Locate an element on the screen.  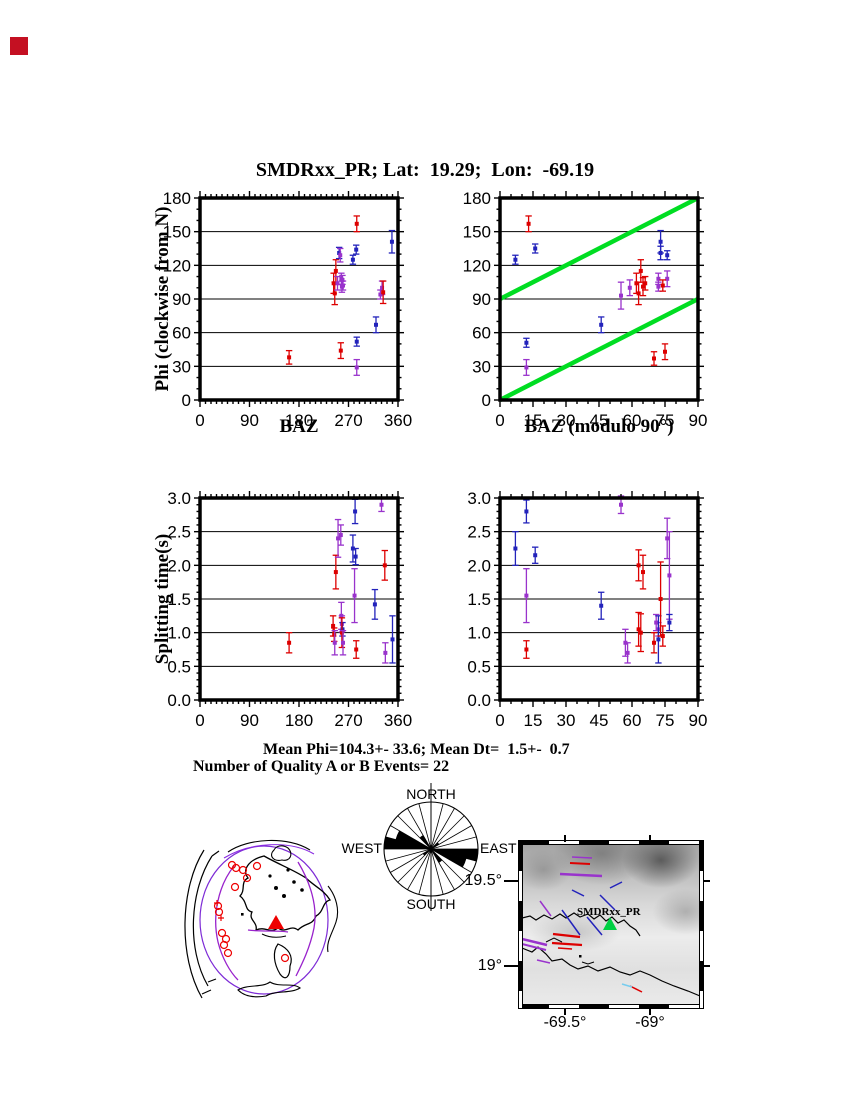
plot-dt-vs-bazmod90: 0 15 30 45 60 75 90 0.0 0.5 1.0 1.5 2.0 2.5 3.0 is located at coordinates (581, 619).